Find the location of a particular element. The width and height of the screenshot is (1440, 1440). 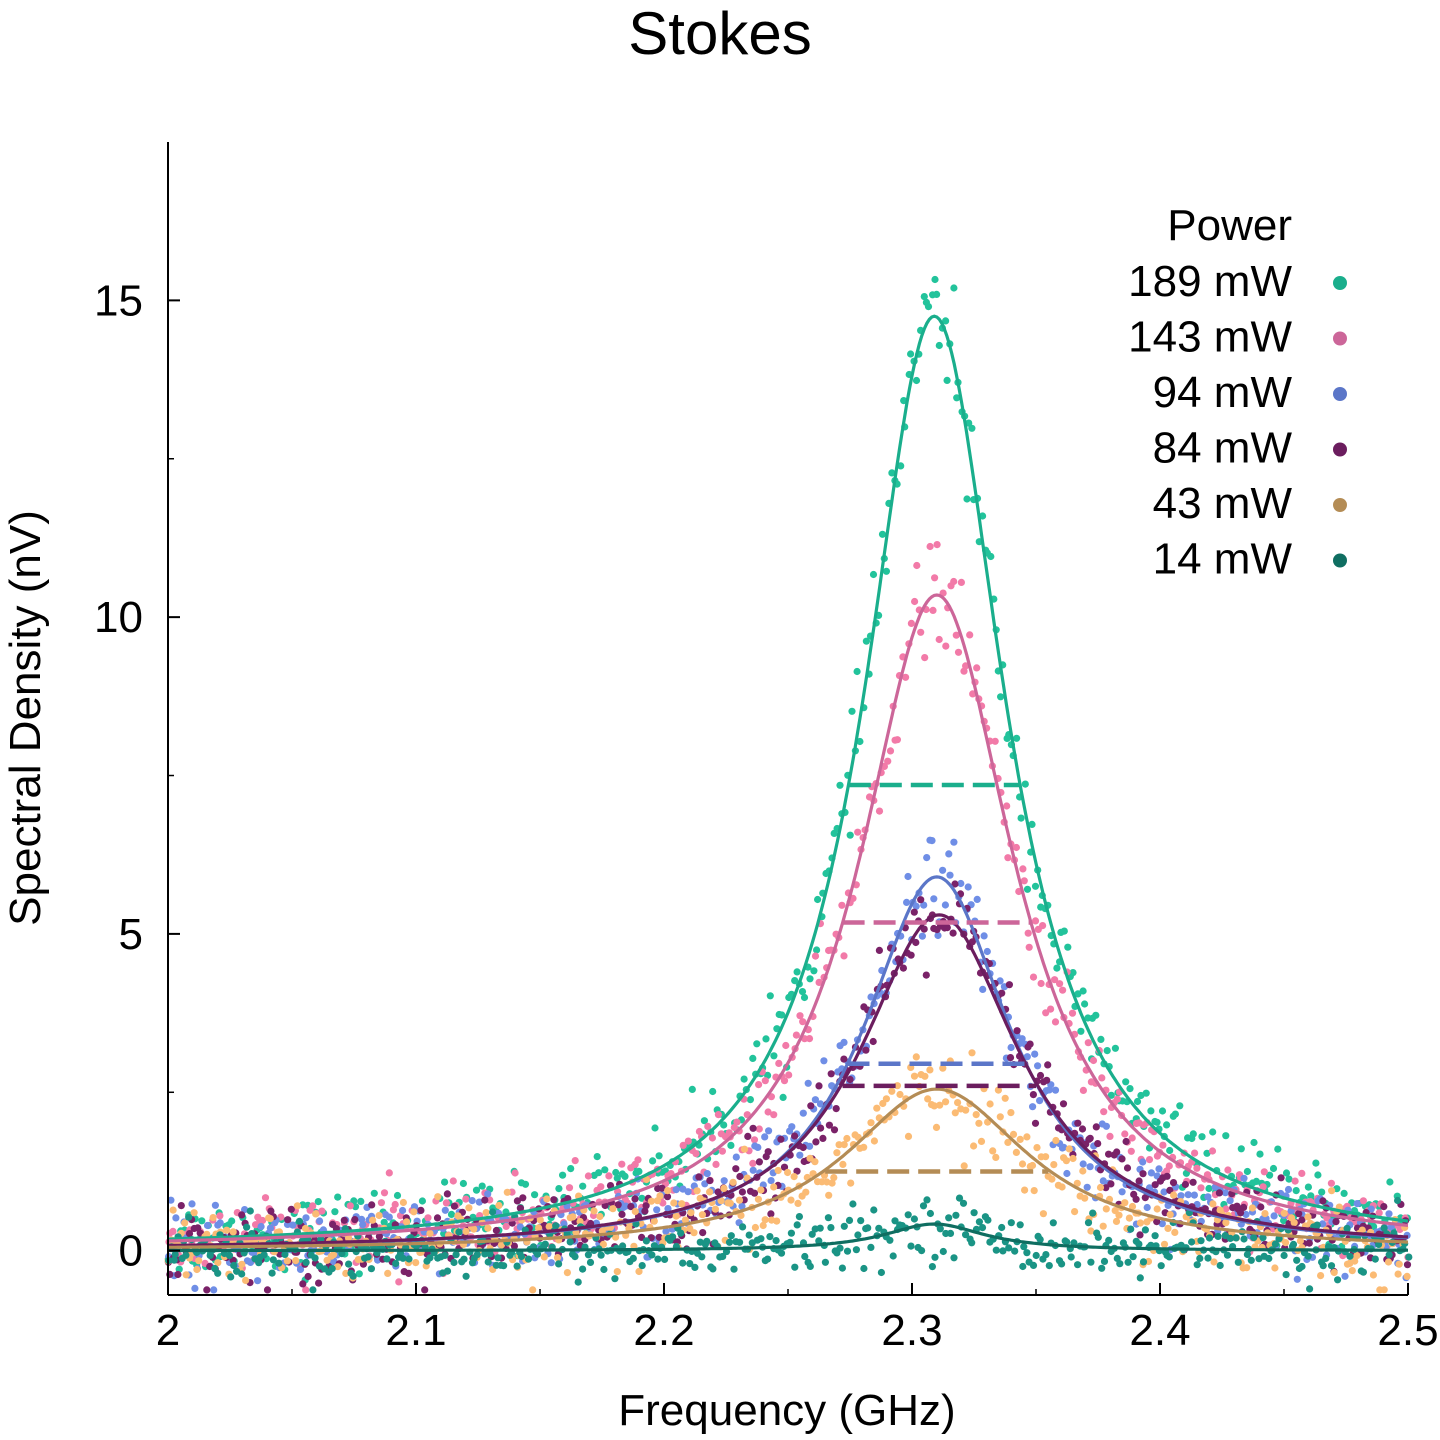

half-max-lines-layer is located at coordinates (937, 978).